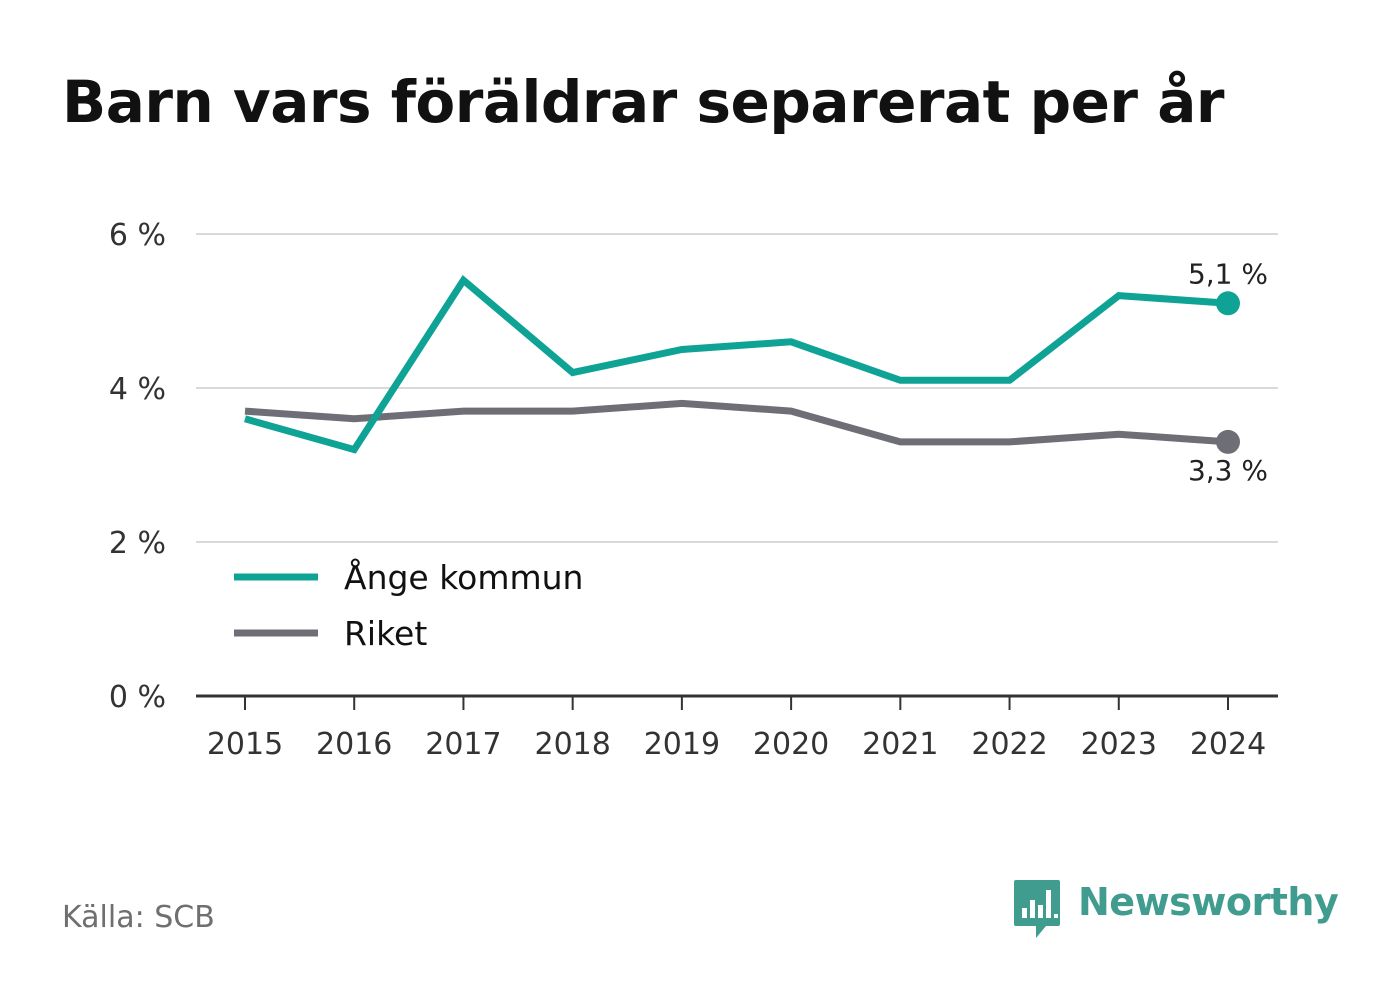 Image resolution: width=1382 pixels, height=999 pixels. I want to click on x-tick-label: 2015, so click(245, 744).